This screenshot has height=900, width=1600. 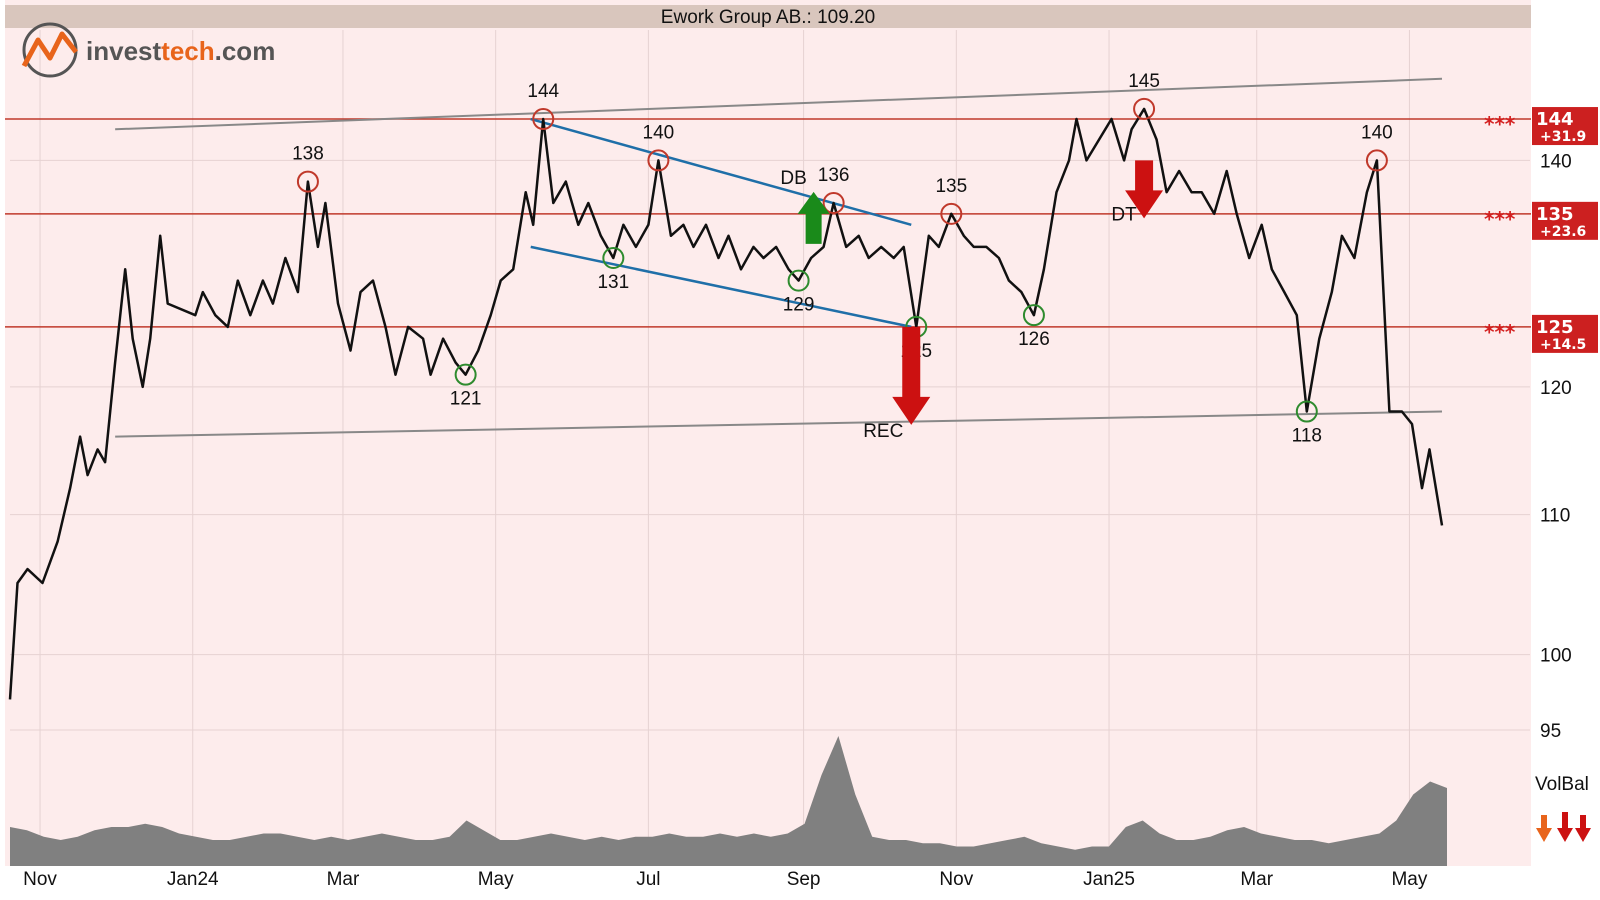 What do you see at coordinates (193, 879) in the screenshot?
I see `x-tick-label: Jan24` at bounding box center [193, 879].